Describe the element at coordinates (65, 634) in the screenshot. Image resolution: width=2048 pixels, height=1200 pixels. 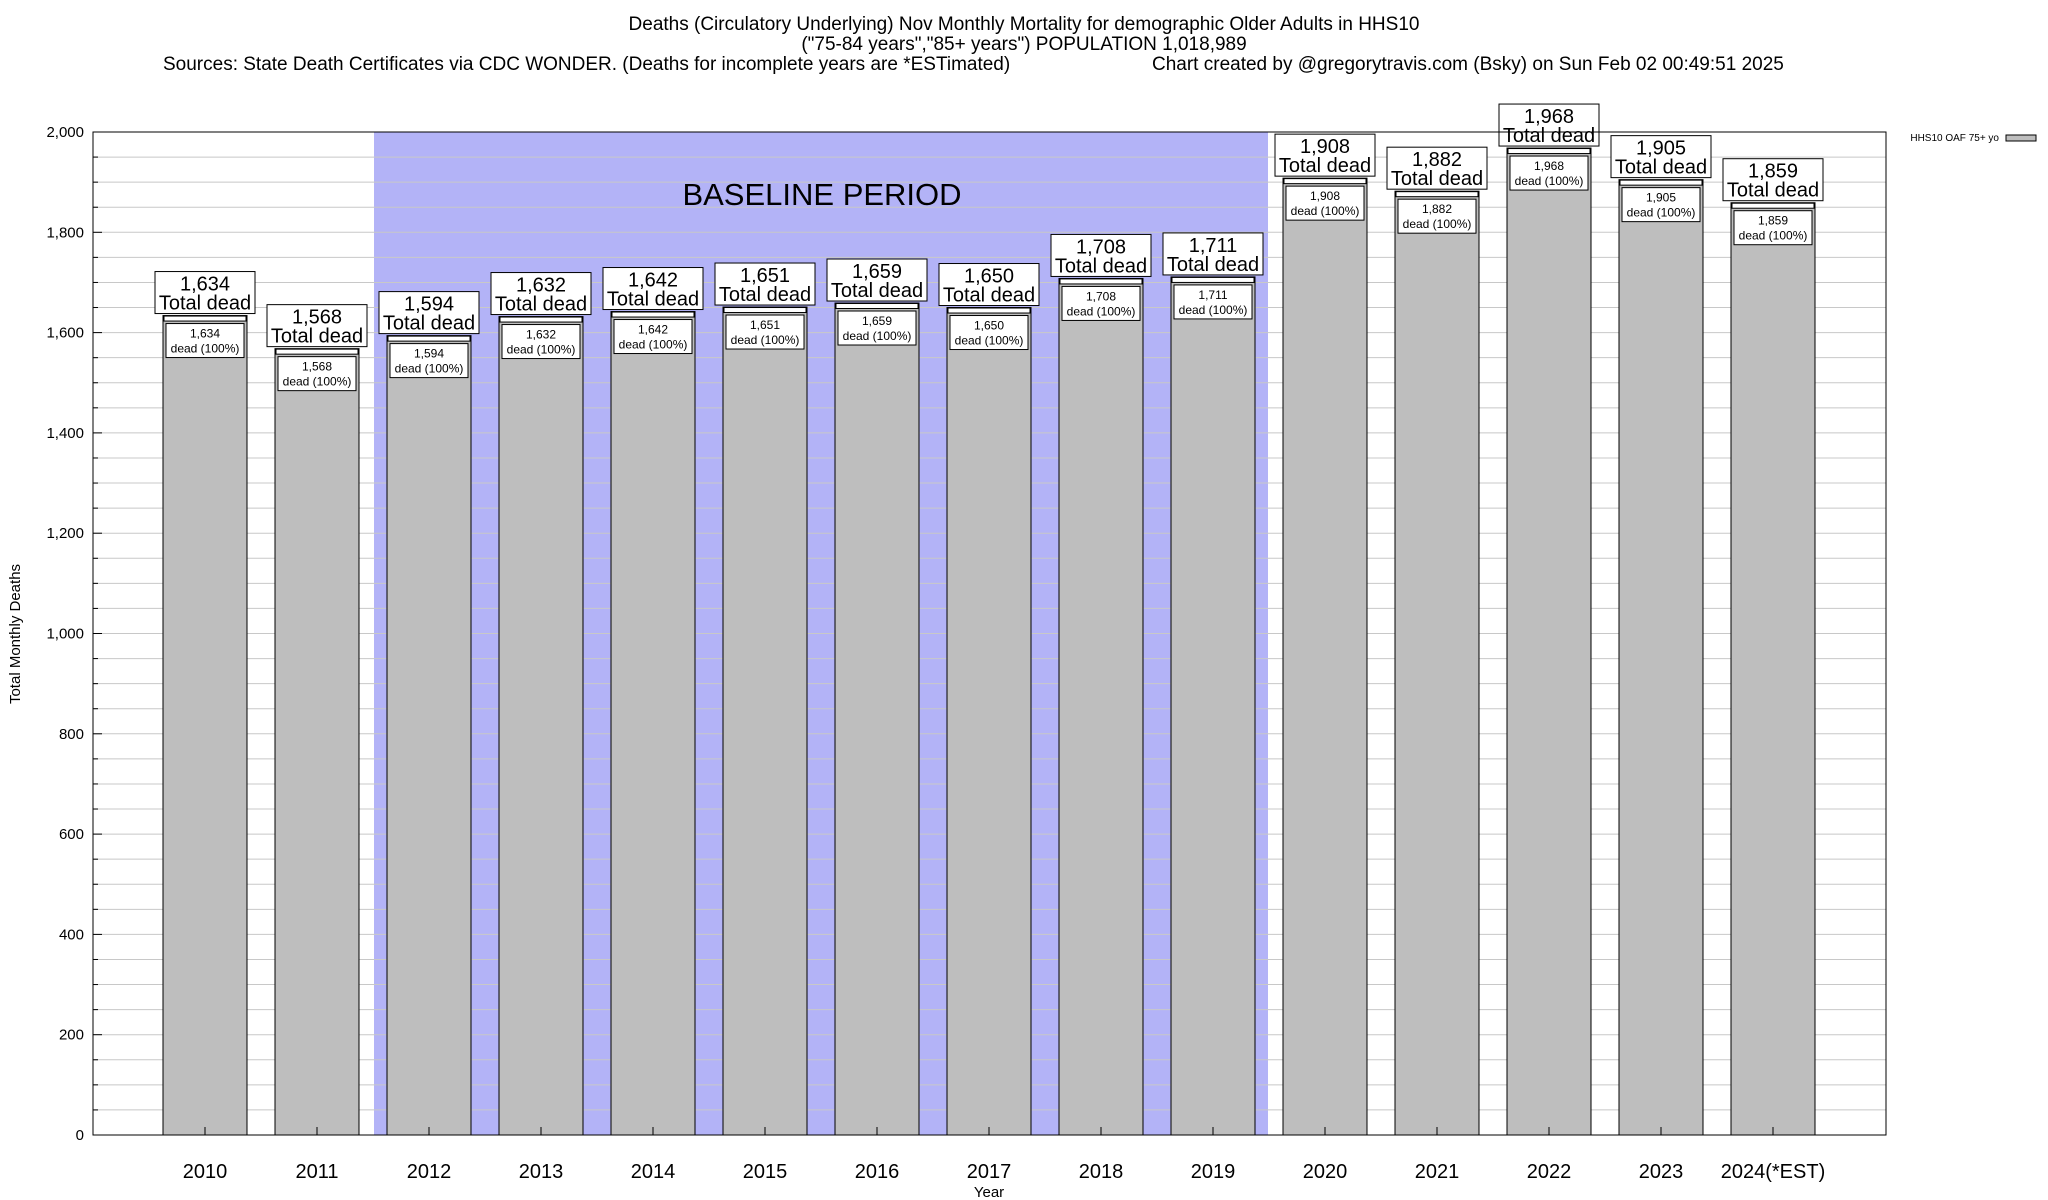
I see `y-tick-label: 1,000` at that location.